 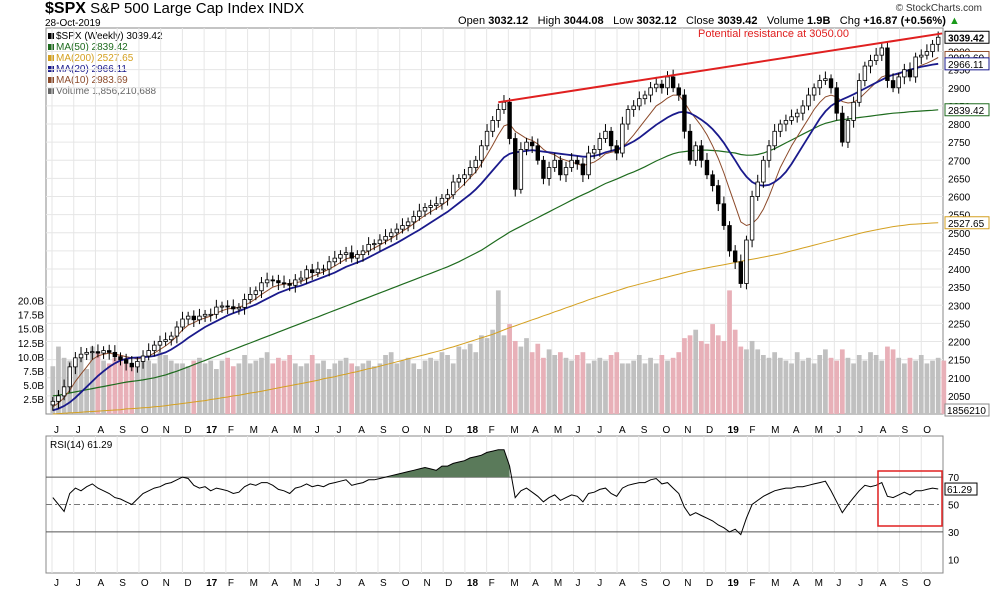 I want to click on price-badge-text: 2527.65, so click(x=966, y=224).